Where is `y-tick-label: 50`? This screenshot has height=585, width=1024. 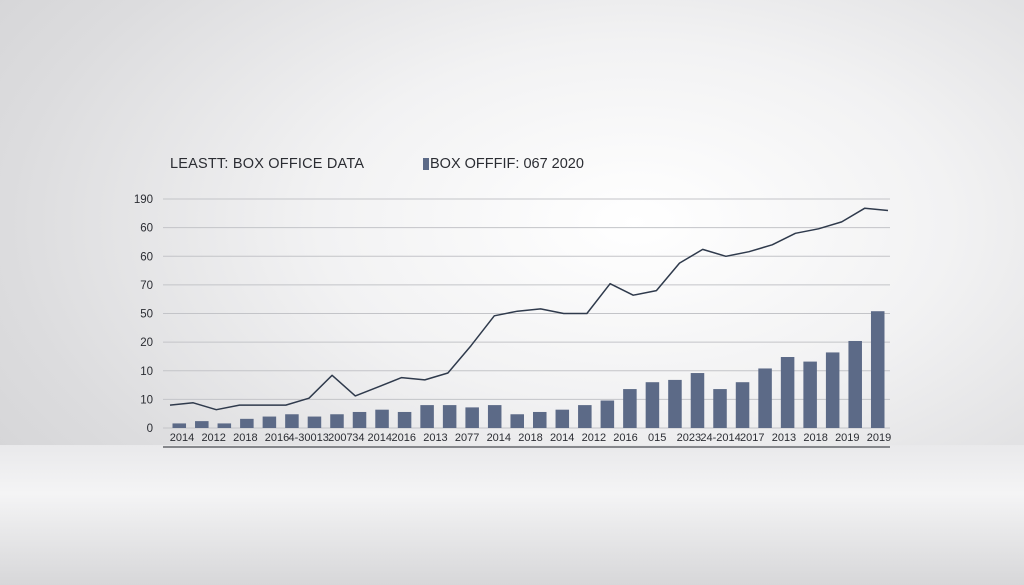
y-tick-label: 50 is located at coordinates (146, 315).